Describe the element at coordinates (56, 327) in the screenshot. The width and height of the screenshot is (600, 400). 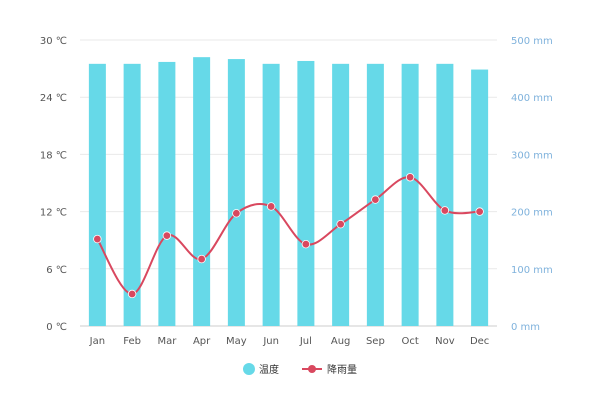
I see `y-left-tick-label: 0 ℃` at that location.